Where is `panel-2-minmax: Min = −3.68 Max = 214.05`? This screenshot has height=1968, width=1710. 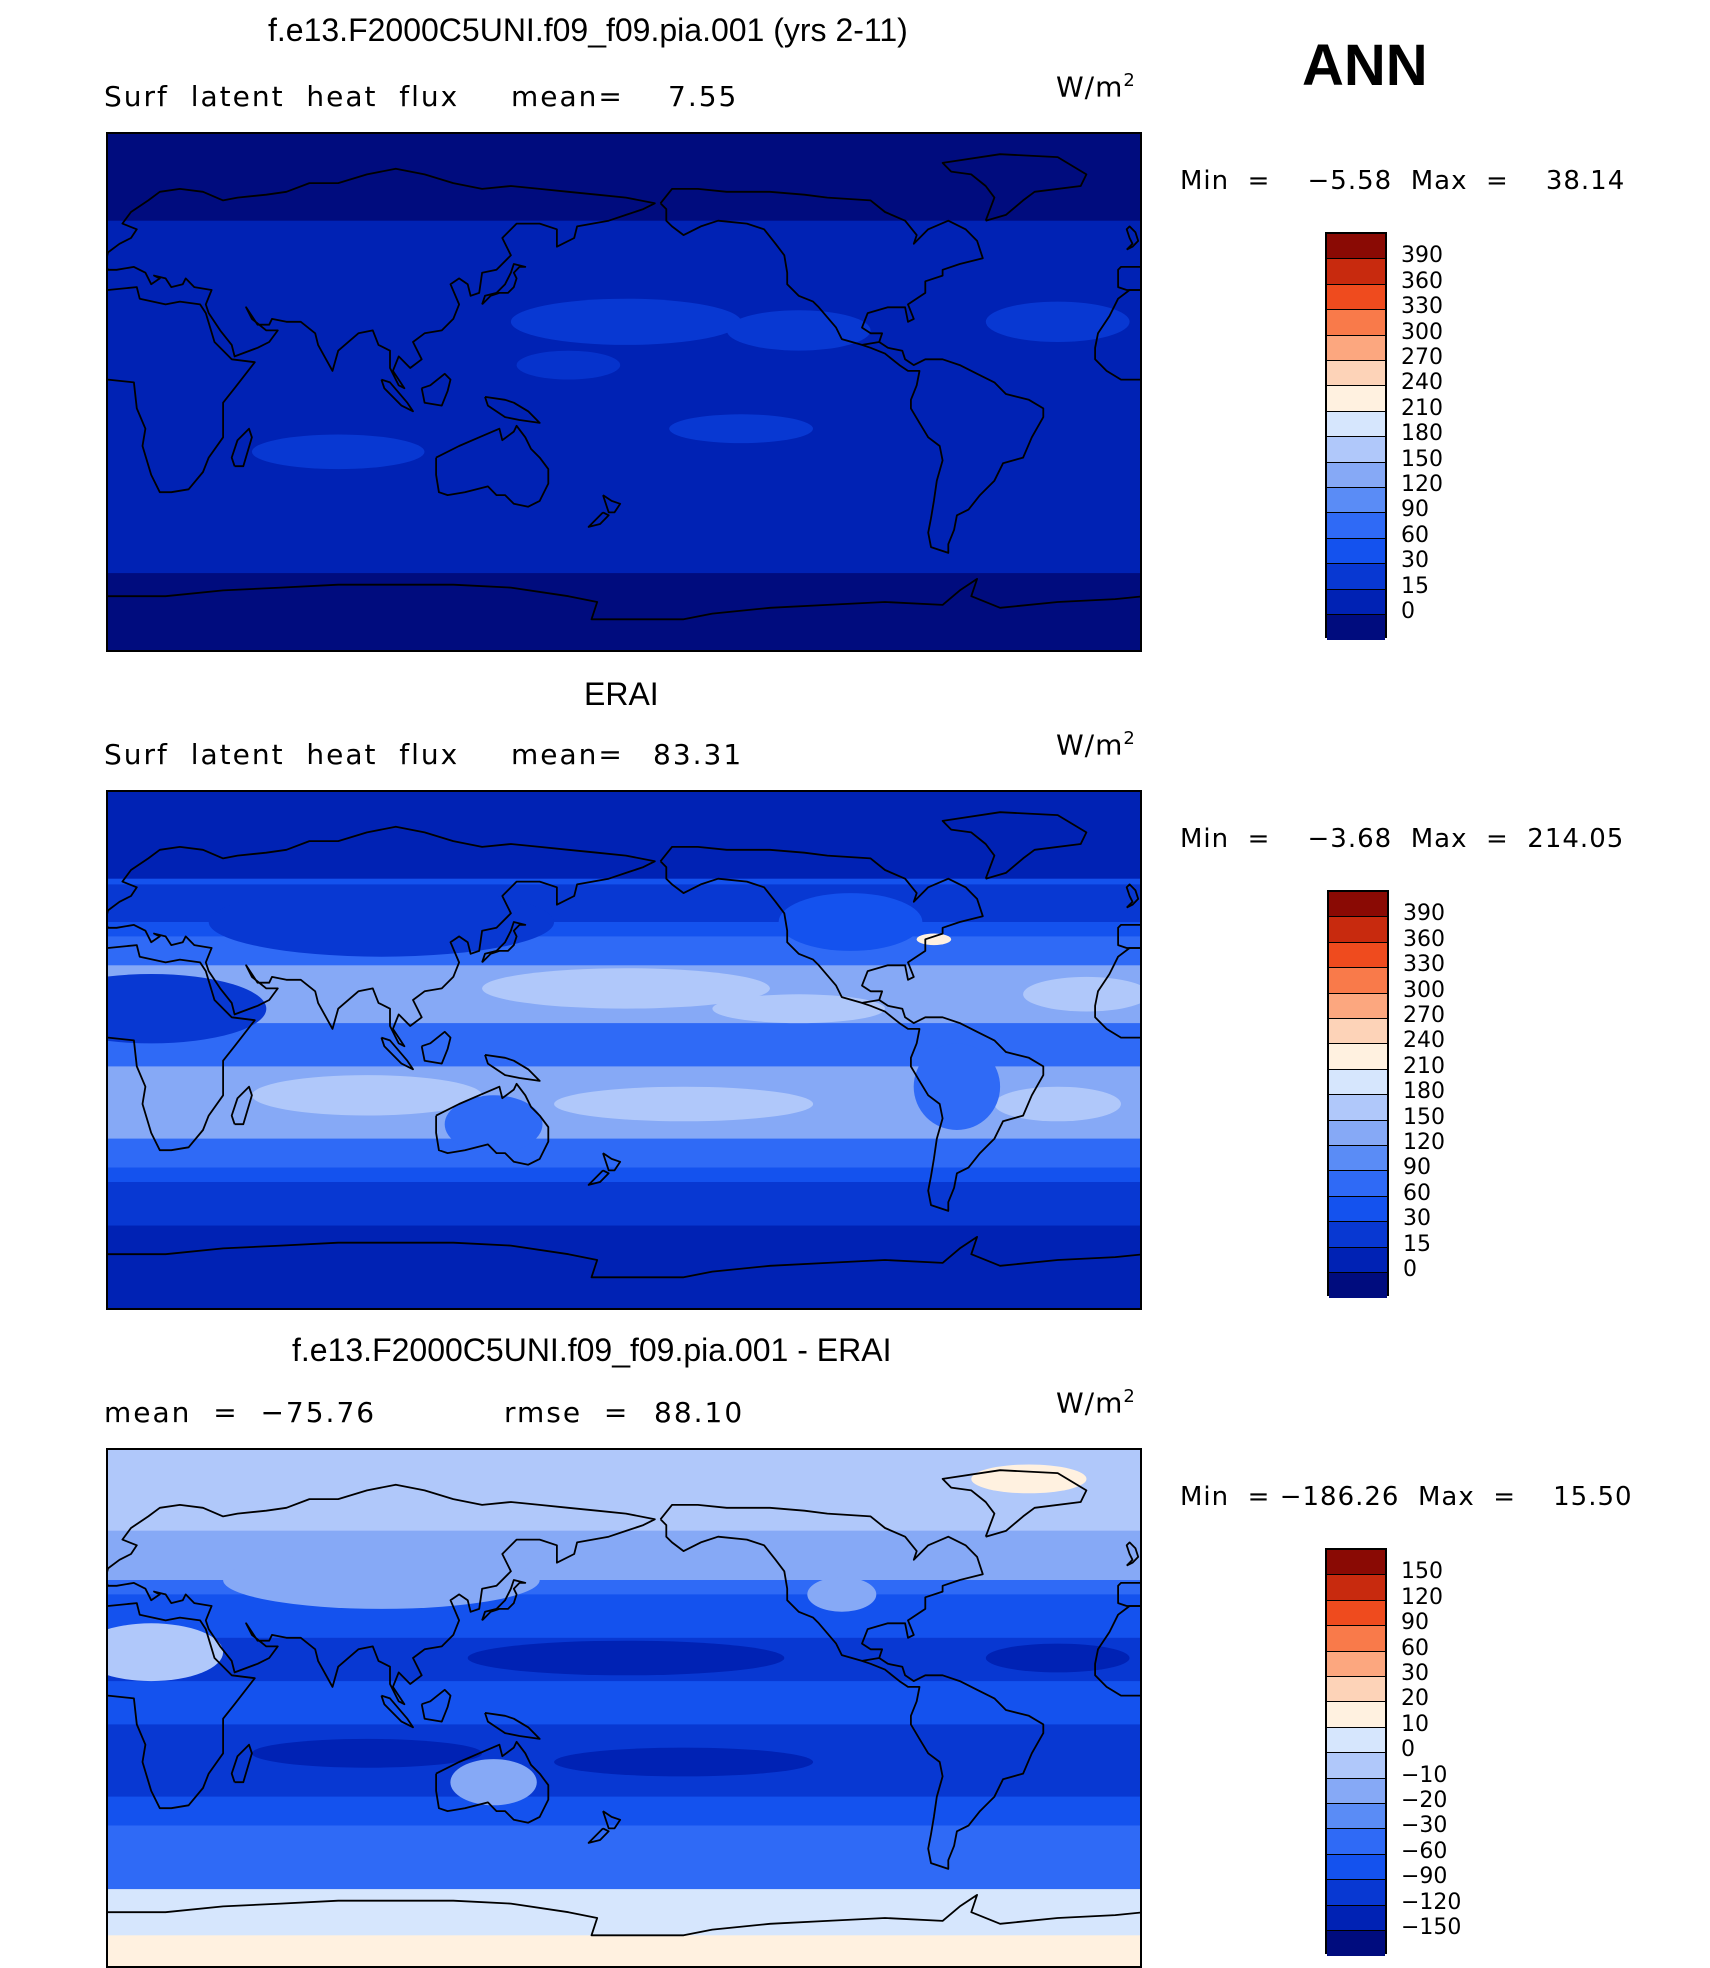 panel-2-minmax: Min = −3.68 Max = 214.05 is located at coordinates (1402, 839).